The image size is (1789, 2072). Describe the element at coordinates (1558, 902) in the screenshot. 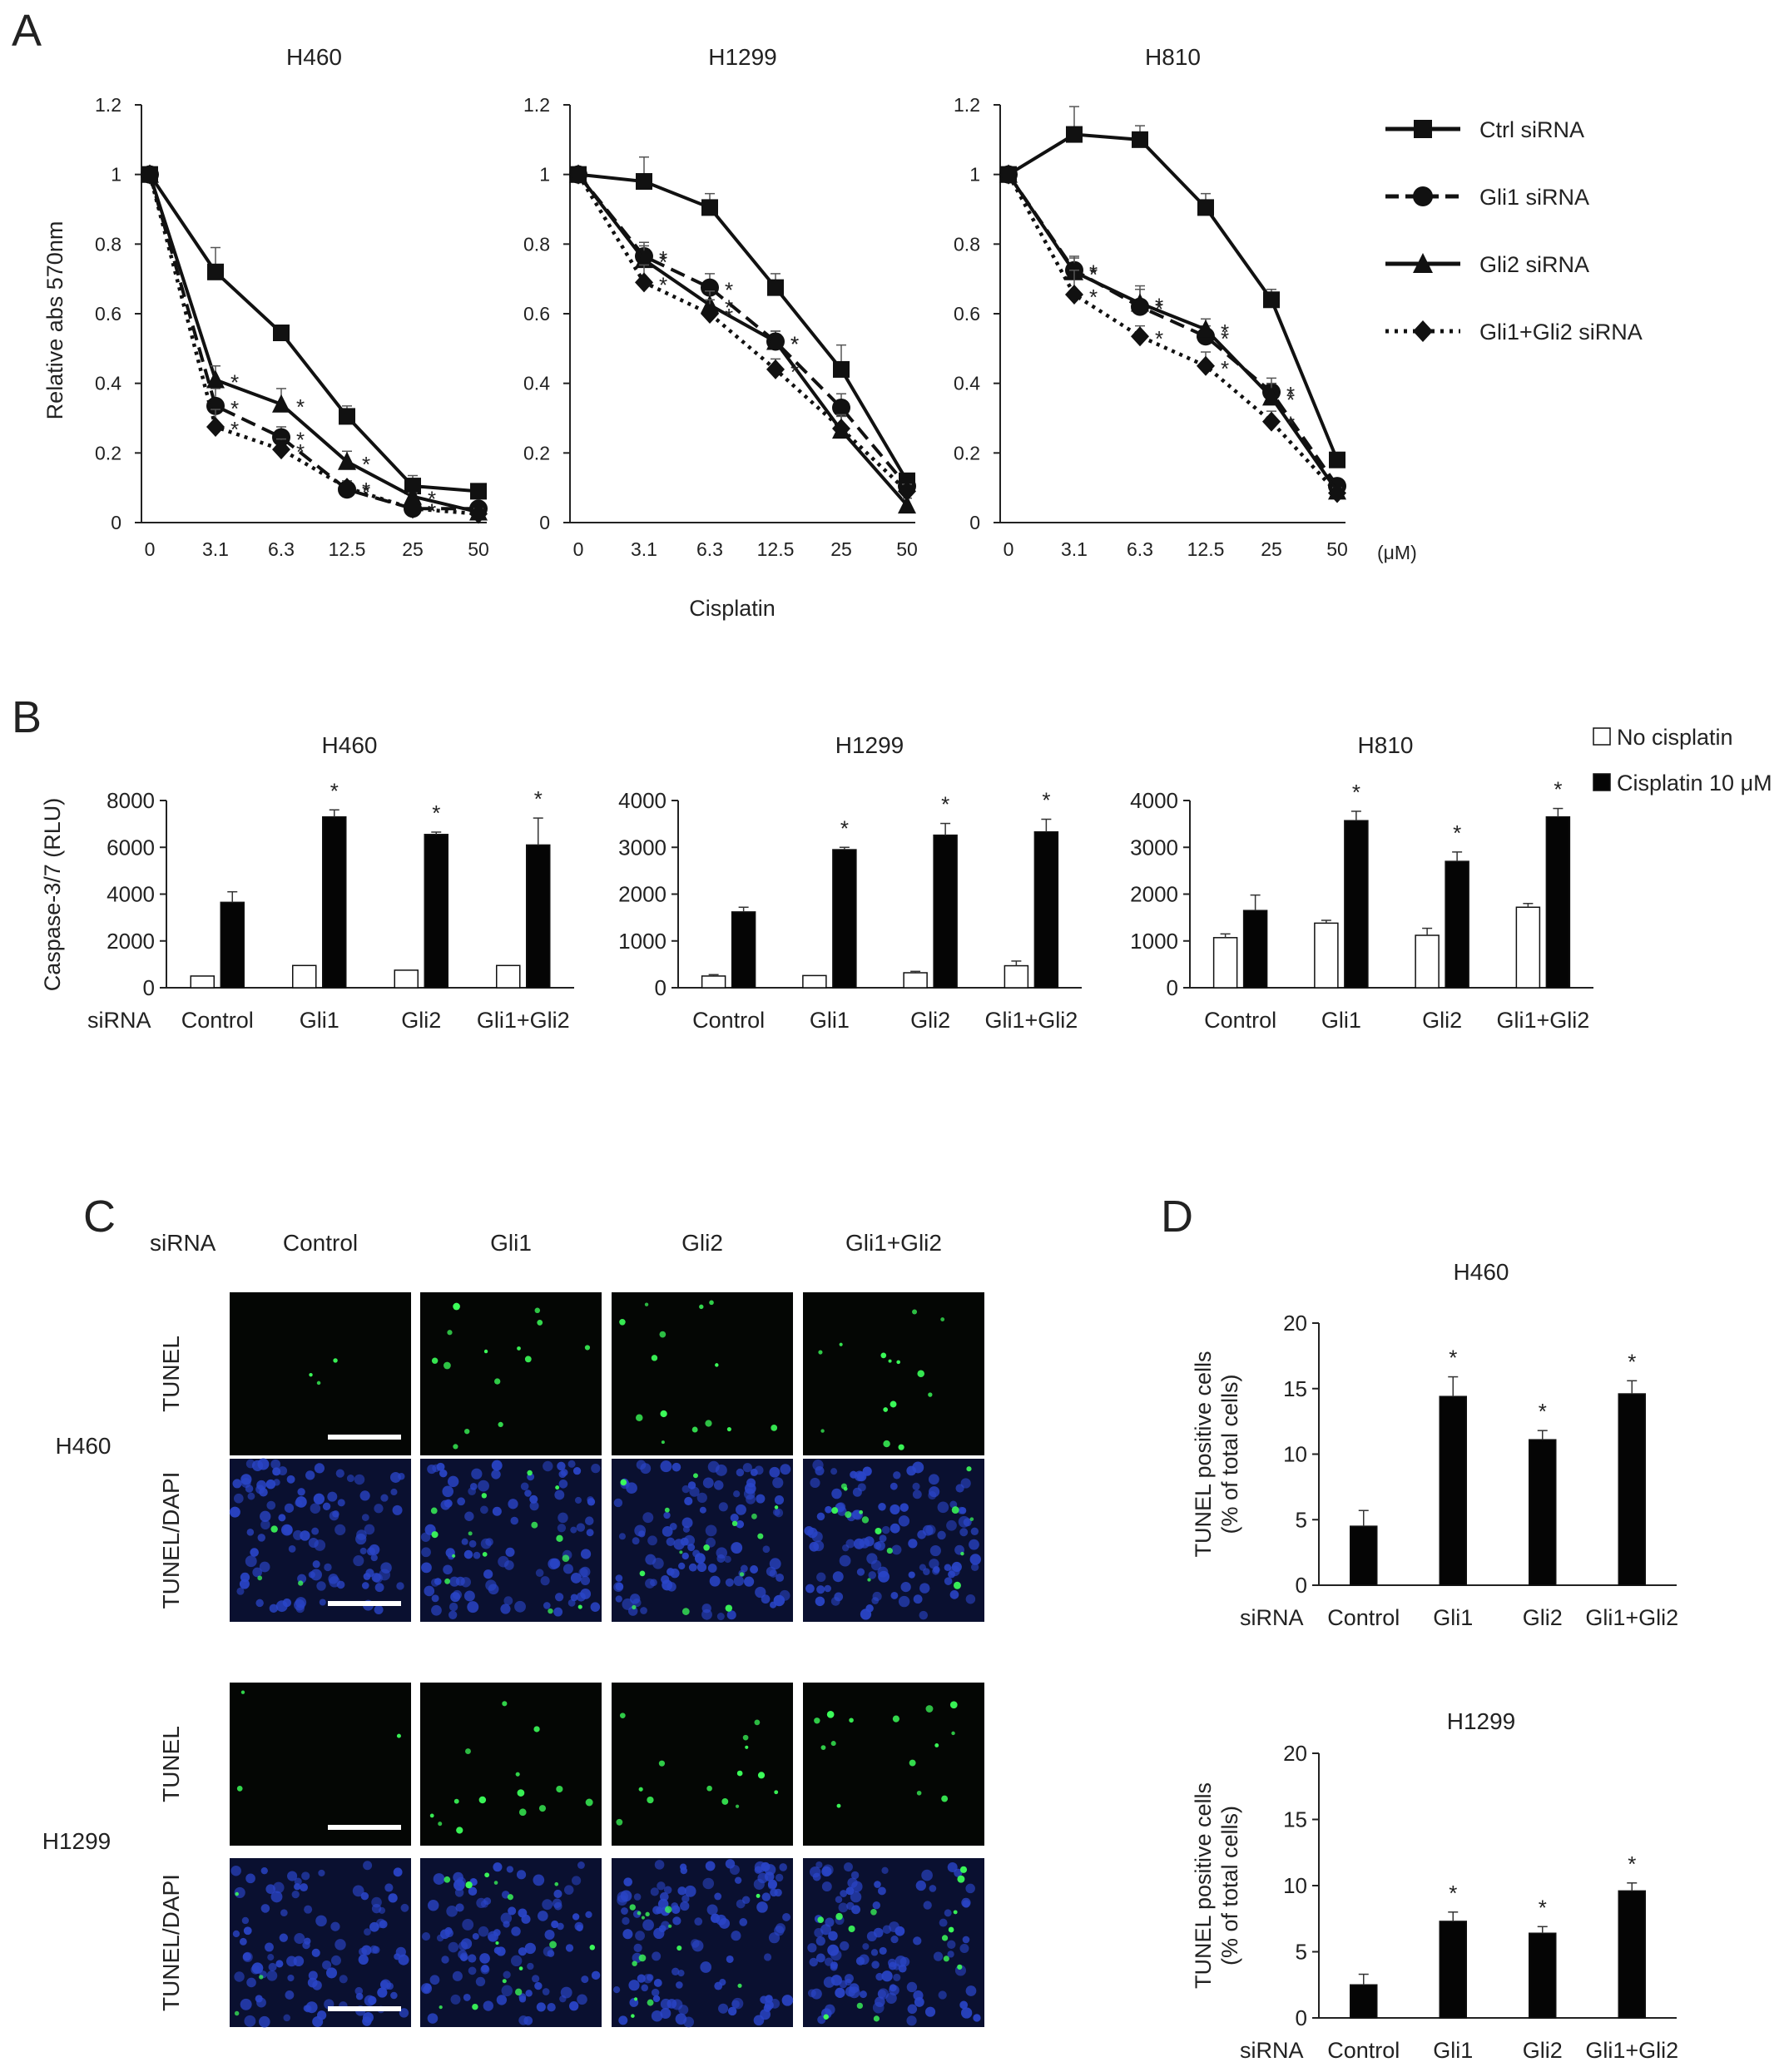

I see `bar-gli1-gli2-cisplatin-10-m` at that location.